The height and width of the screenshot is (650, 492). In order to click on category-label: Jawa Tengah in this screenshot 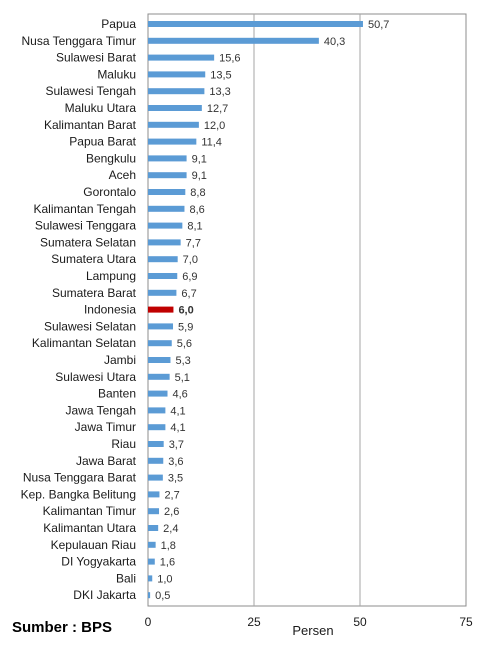, I will do `click(101, 410)`.